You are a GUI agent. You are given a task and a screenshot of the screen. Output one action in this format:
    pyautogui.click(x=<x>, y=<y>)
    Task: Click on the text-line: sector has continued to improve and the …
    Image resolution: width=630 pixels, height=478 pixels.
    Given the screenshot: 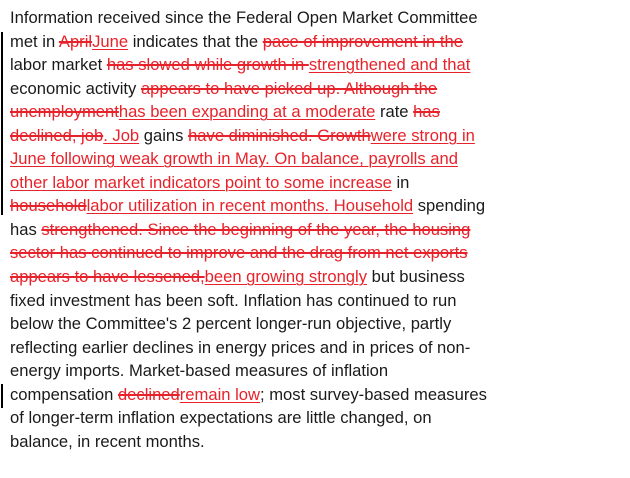 What is the action you would take?
    pyautogui.click(x=315, y=253)
    